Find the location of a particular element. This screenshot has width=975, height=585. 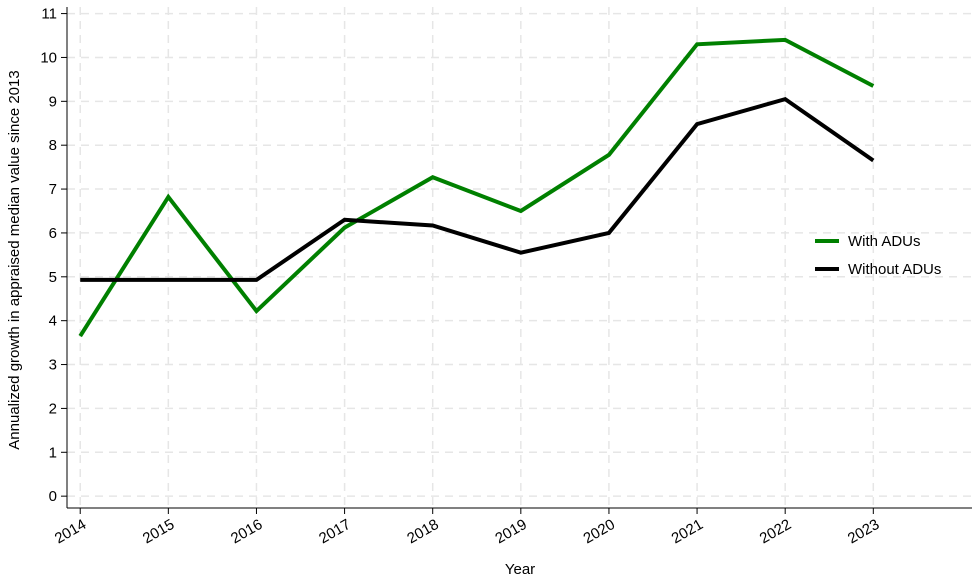

x-tick-label: 2020 is located at coordinates (599, 531).